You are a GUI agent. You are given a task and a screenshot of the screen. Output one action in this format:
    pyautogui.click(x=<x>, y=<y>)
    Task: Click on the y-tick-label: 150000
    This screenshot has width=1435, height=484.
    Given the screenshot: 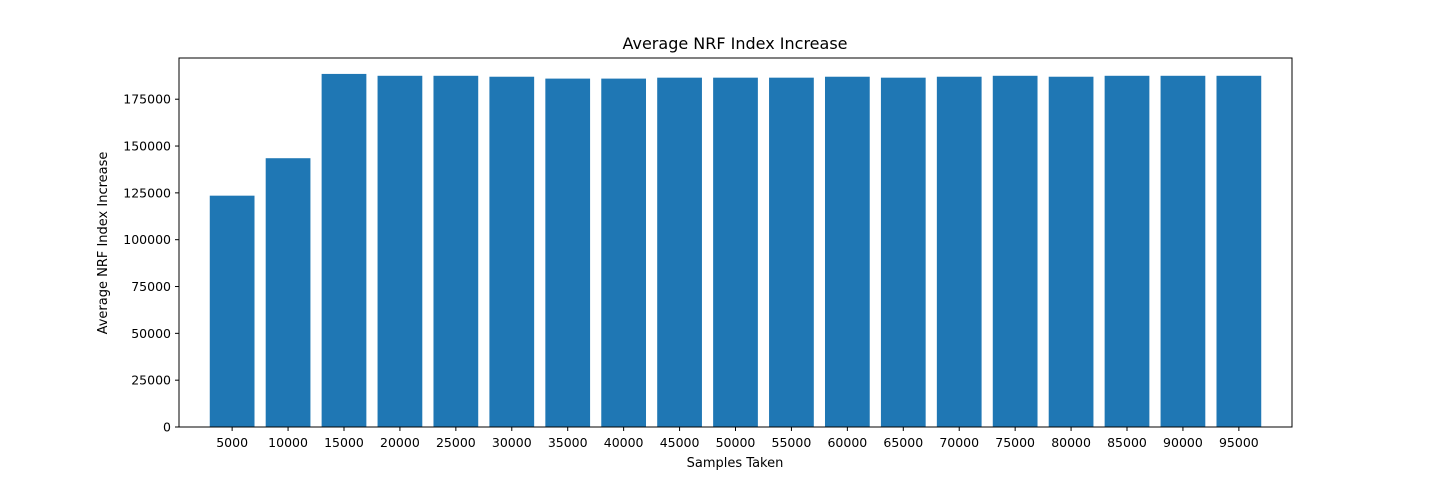 What is the action you would take?
    pyautogui.click(x=147, y=146)
    